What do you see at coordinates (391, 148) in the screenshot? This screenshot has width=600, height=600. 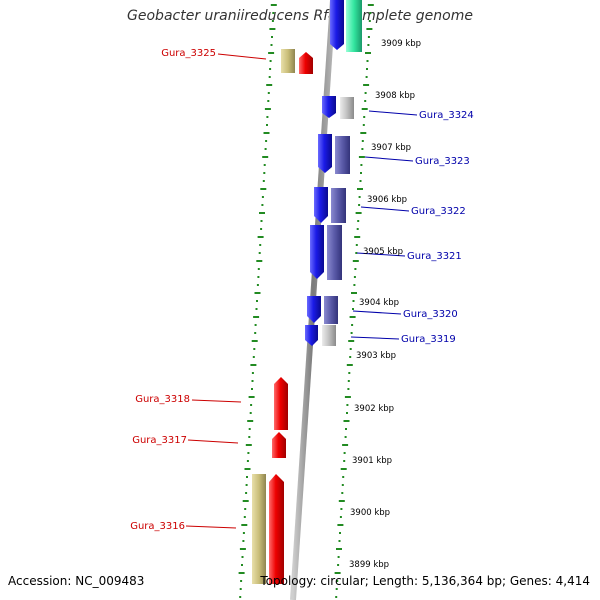 I see `kbp-label: 3907 kbp` at bounding box center [391, 148].